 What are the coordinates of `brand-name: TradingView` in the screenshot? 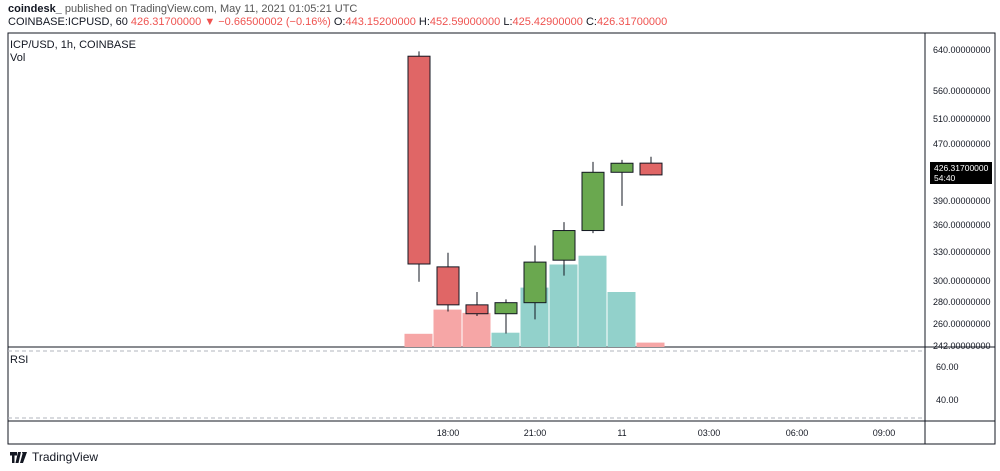 It's located at (65, 457).